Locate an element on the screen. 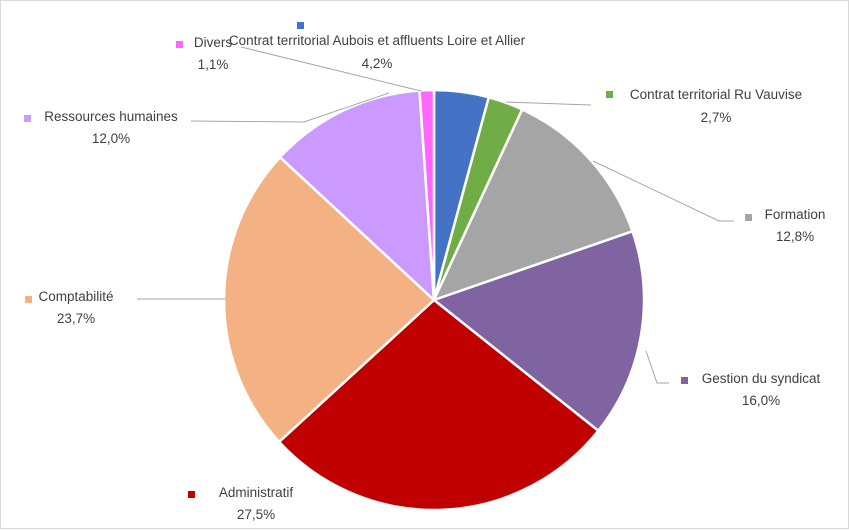 The width and height of the screenshot is (849, 530). pie-slice-ressources-humaines is located at coordinates (357, 195).